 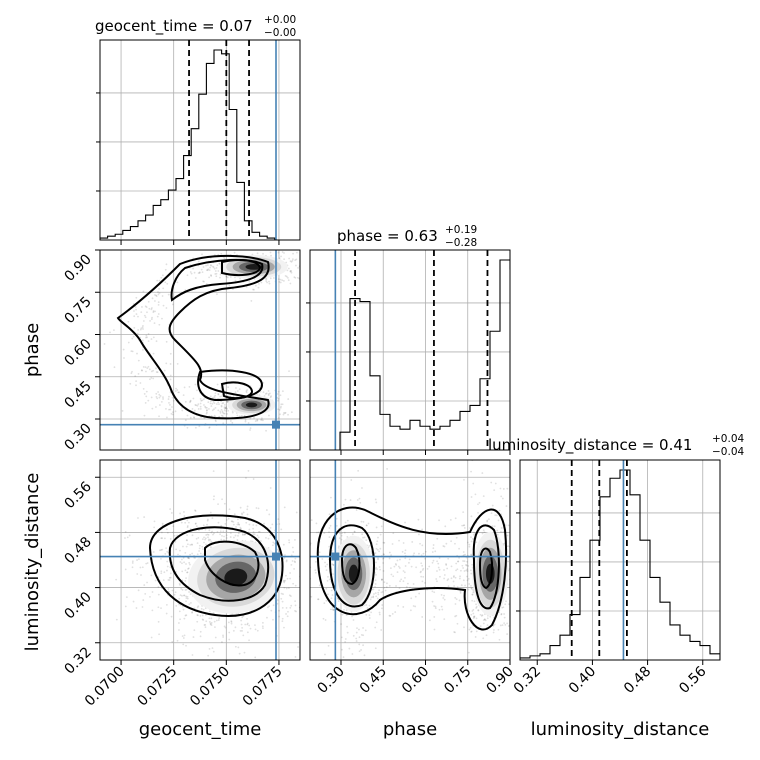 I want to click on contour-mid-lower, so click(x=230, y=385).